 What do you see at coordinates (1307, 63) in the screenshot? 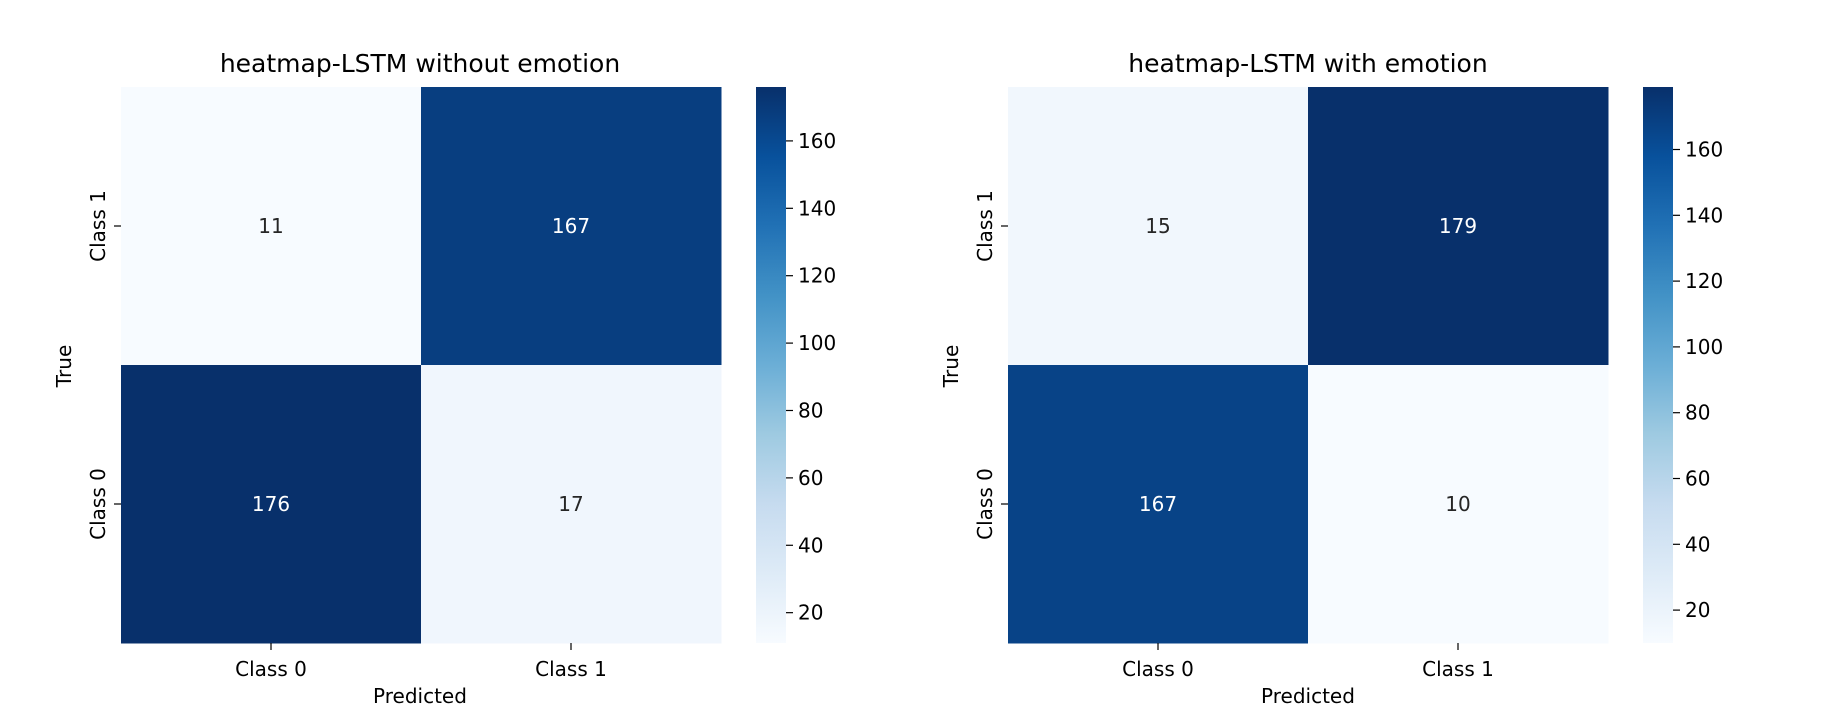
I see `chart-title: heatmap-LSTM with emotion` at bounding box center [1307, 63].